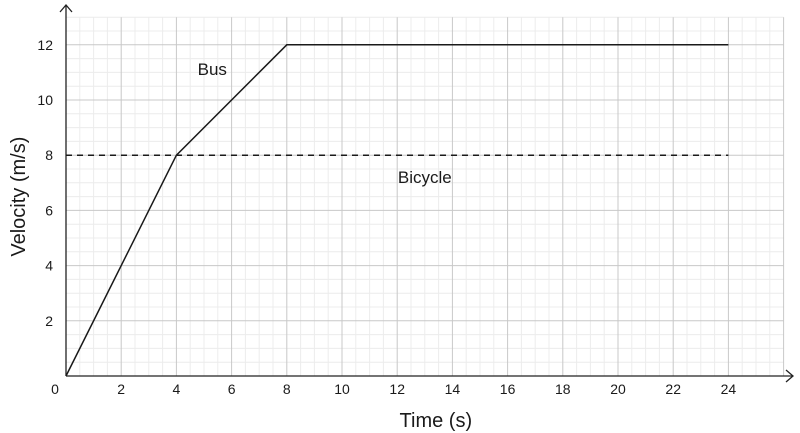  What do you see at coordinates (508, 389) in the screenshot?
I see `x-tick-label: 16` at bounding box center [508, 389].